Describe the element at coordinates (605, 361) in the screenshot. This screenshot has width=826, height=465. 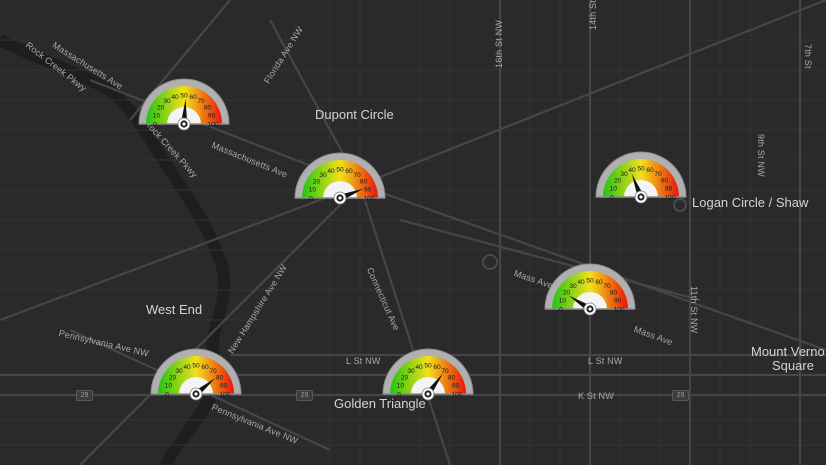
I see `street-label-l-st-2: L St NW` at that location.